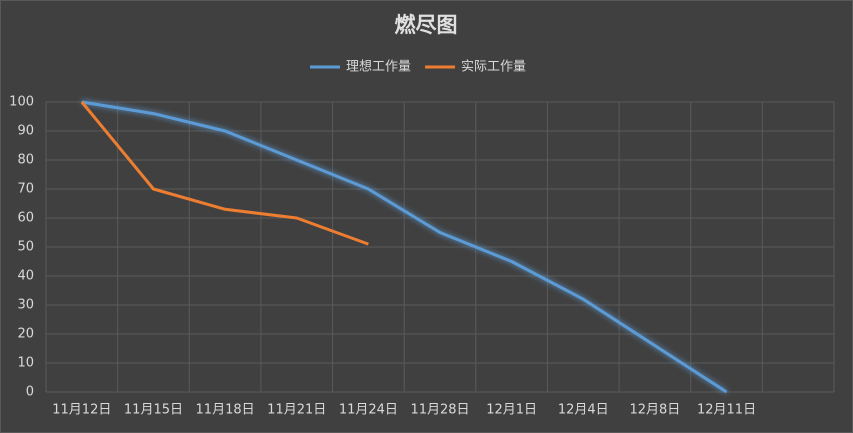 The height and width of the screenshot is (433, 853). What do you see at coordinates (493, 67) in the screenshot?
I see `legend-label: 实际工作量` at bounding box center [493, 67].